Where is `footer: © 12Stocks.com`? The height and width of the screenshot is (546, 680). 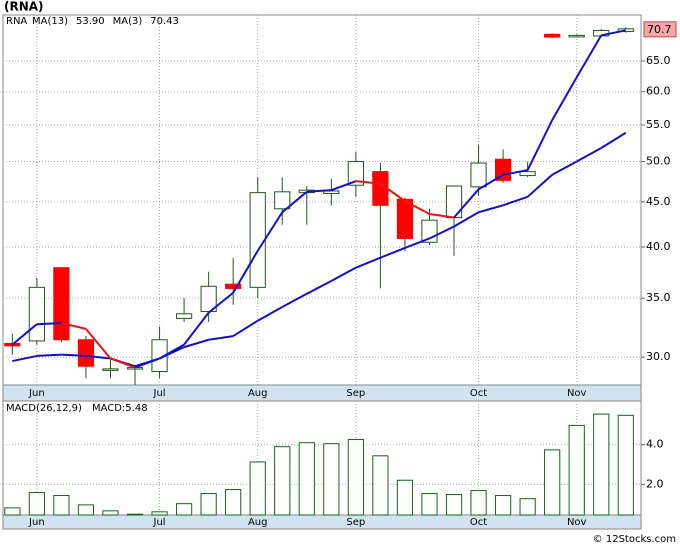 footer: © 12Stocks.com is located at coordinates (634, 539).